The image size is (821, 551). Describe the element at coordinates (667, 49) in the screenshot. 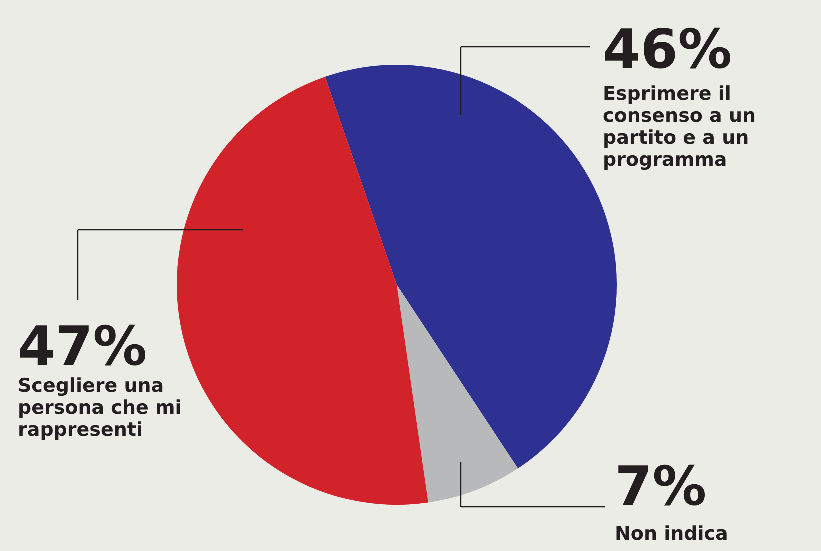

I see `data-label: 46%` at that location.